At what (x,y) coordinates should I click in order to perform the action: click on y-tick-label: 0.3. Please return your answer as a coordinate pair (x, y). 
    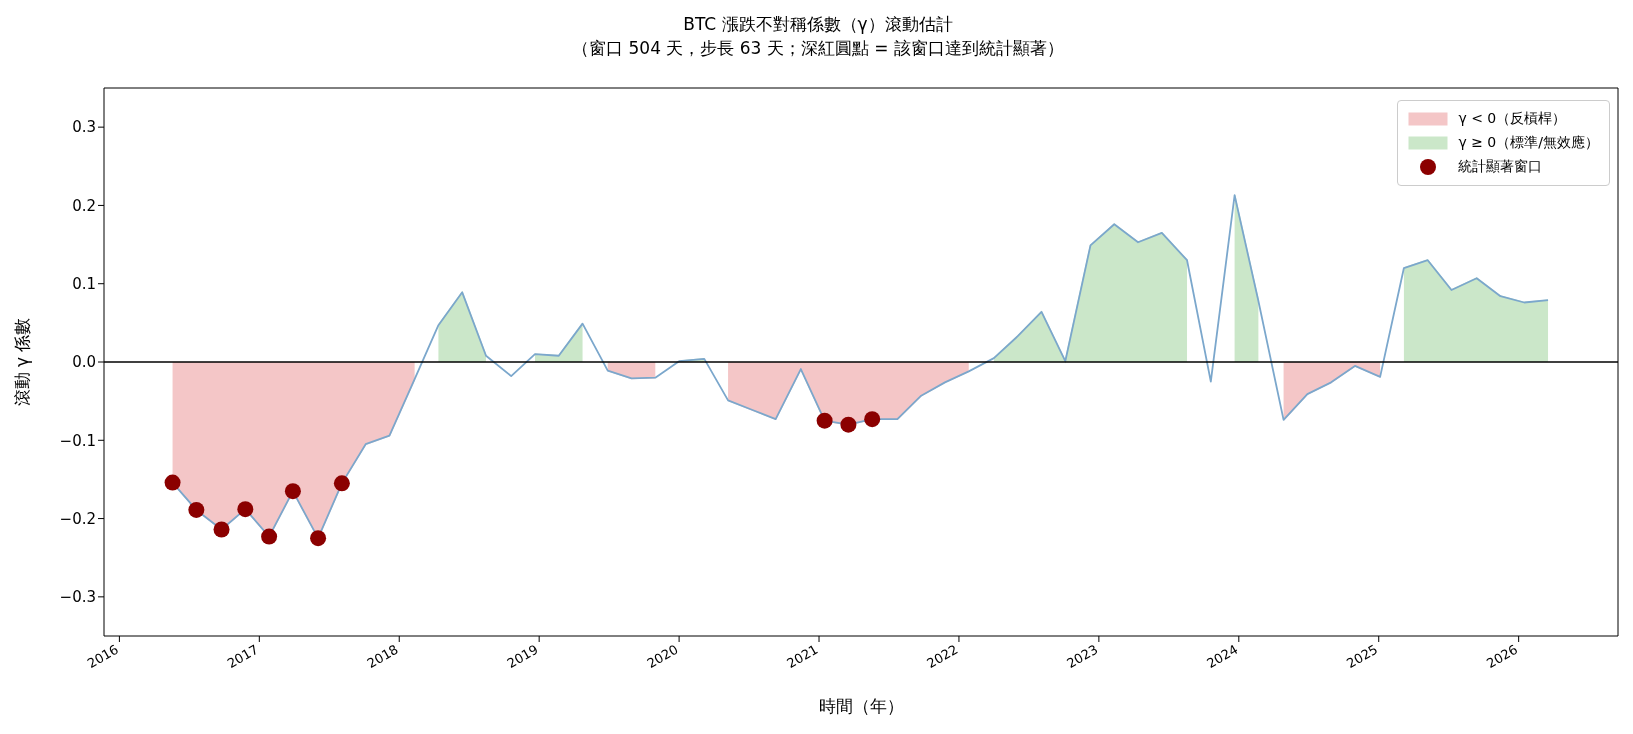
    Looking at the image, I should click on (84, 127).